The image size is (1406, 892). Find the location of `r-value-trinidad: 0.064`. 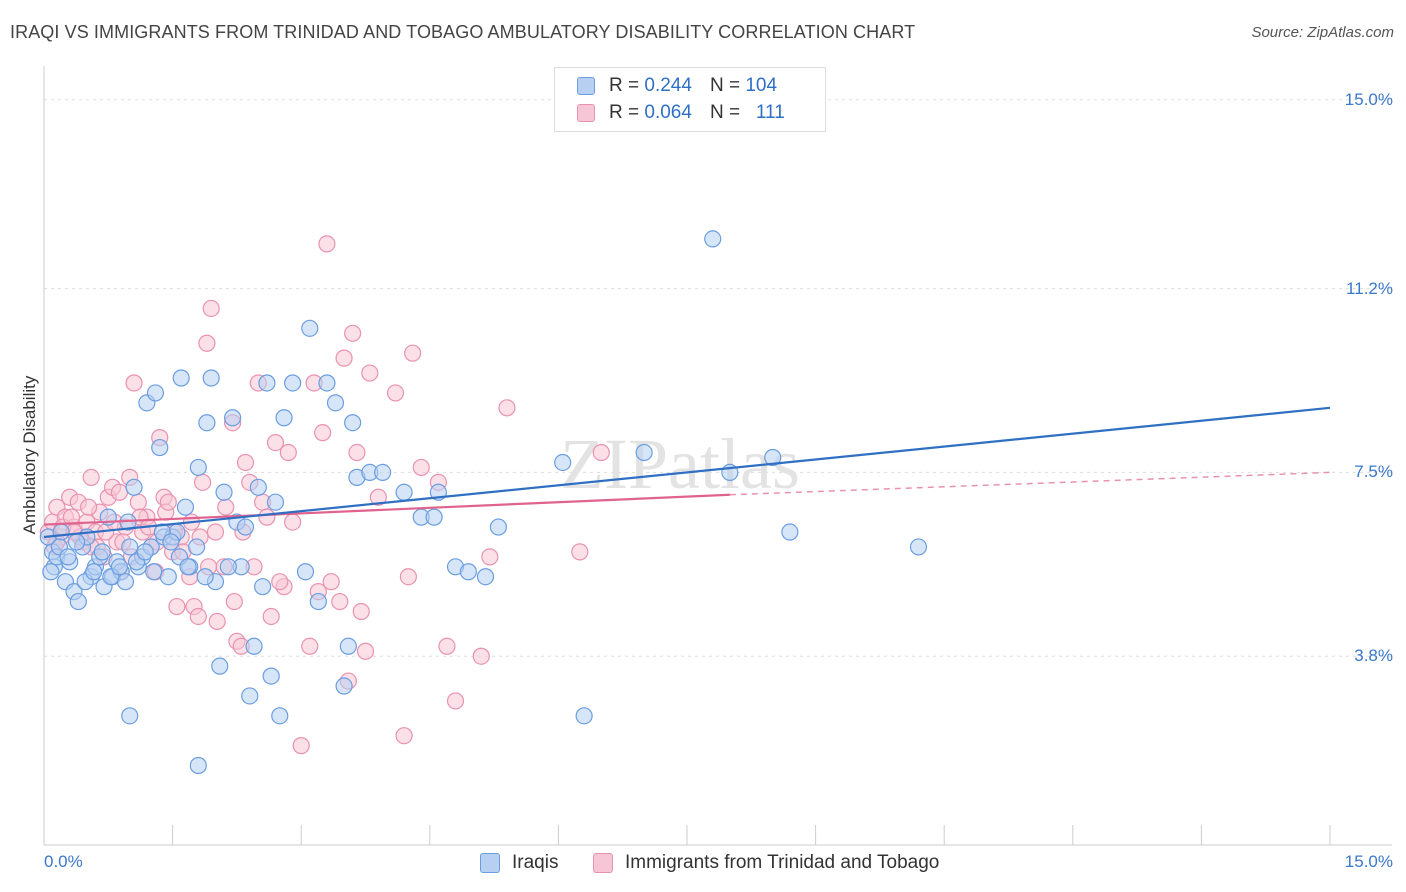

r-value-trinidad: 0.064 is located at coordinates (668, 112).